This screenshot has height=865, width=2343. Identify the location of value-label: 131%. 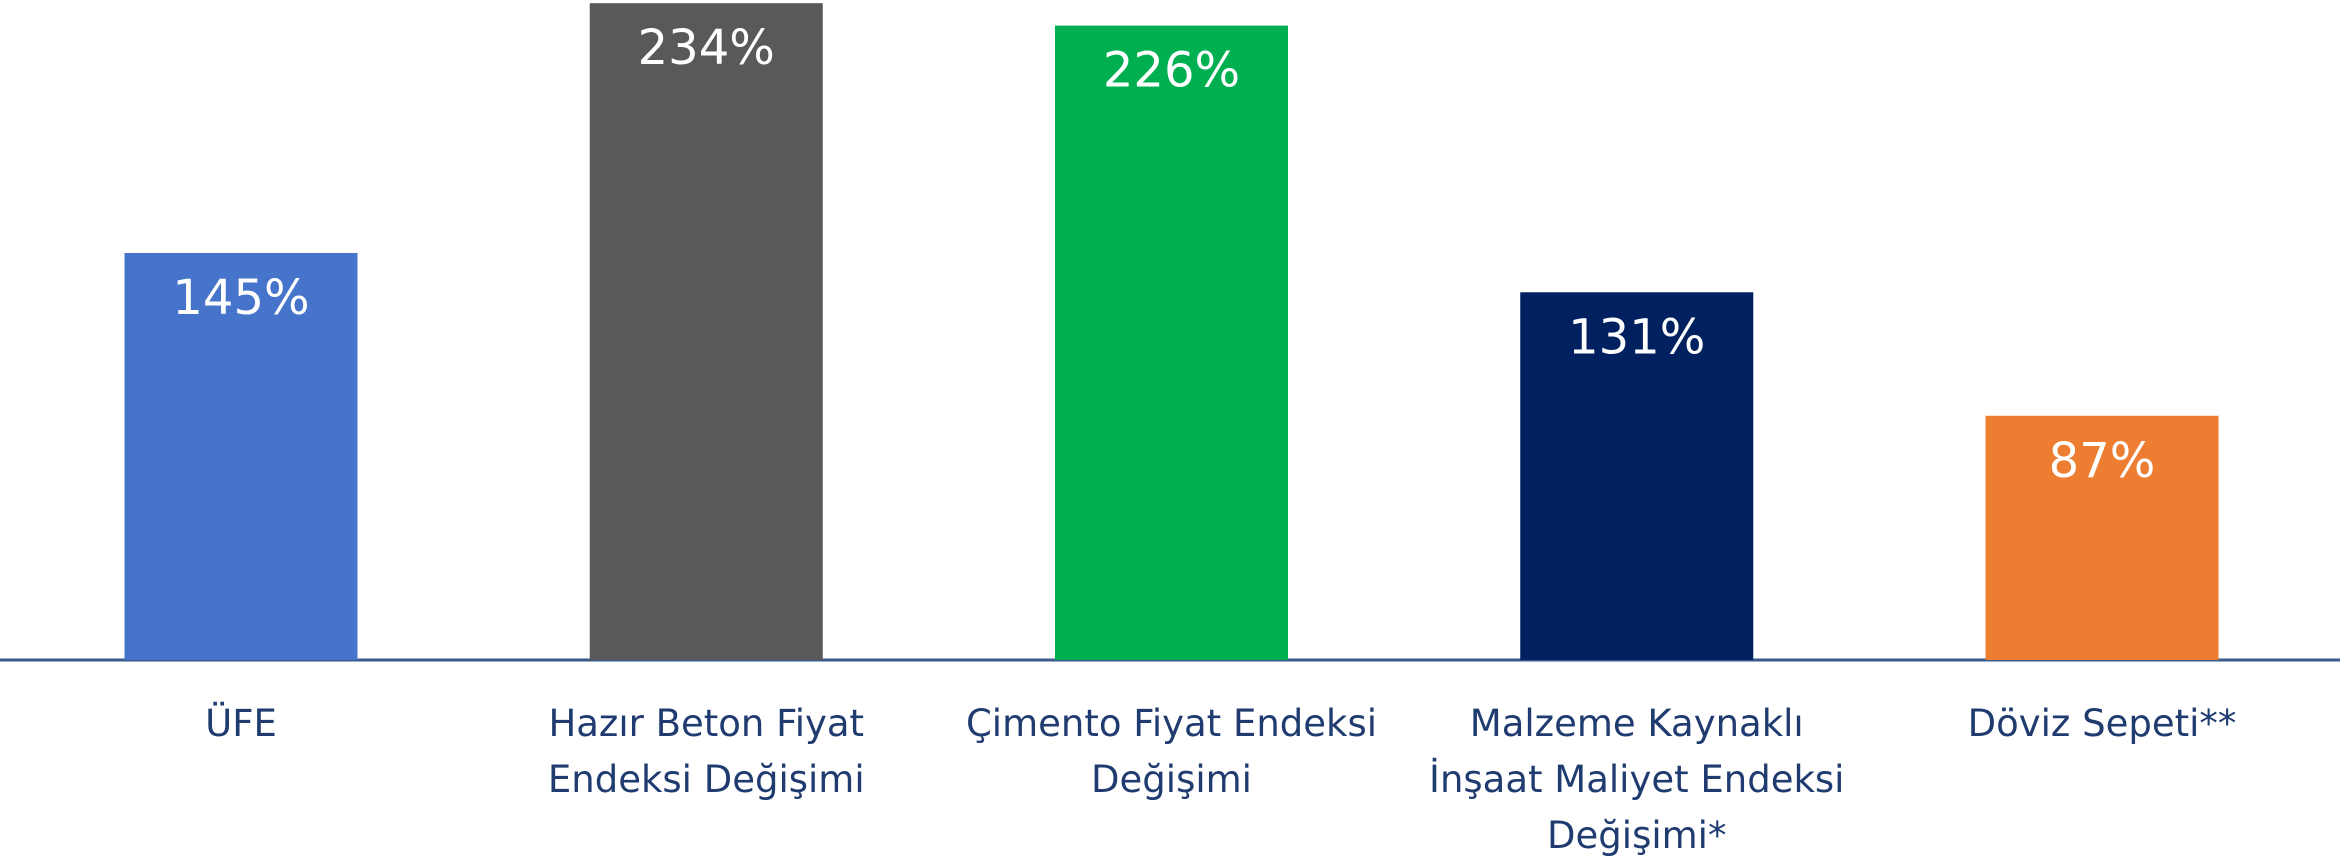
(1636, 337).